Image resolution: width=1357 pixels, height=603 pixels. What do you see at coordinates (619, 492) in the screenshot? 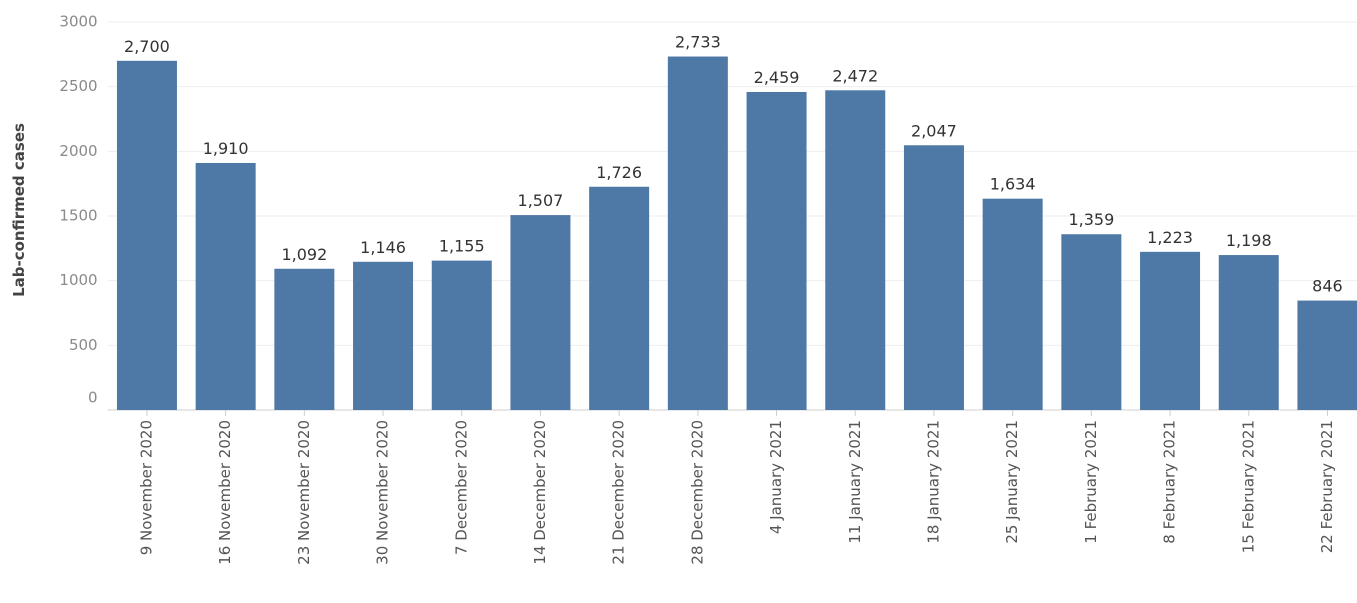
I see `x-tick-label: 21 December 2020` at bounding box center [619, 492].